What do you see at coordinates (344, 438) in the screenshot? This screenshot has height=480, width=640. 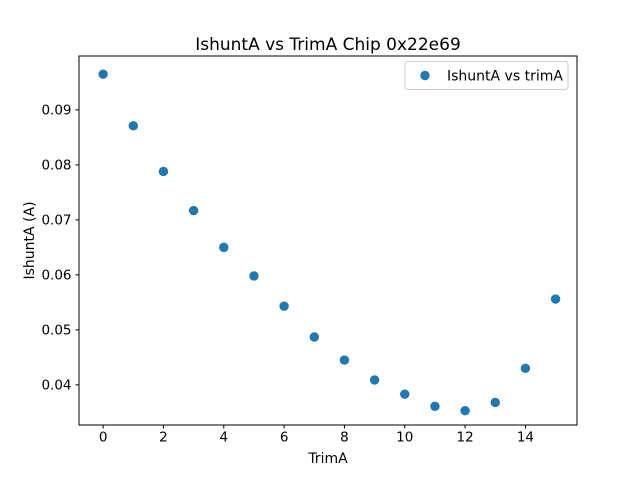 I see `x-tick-label: 8` at bounding box center [344, 438].